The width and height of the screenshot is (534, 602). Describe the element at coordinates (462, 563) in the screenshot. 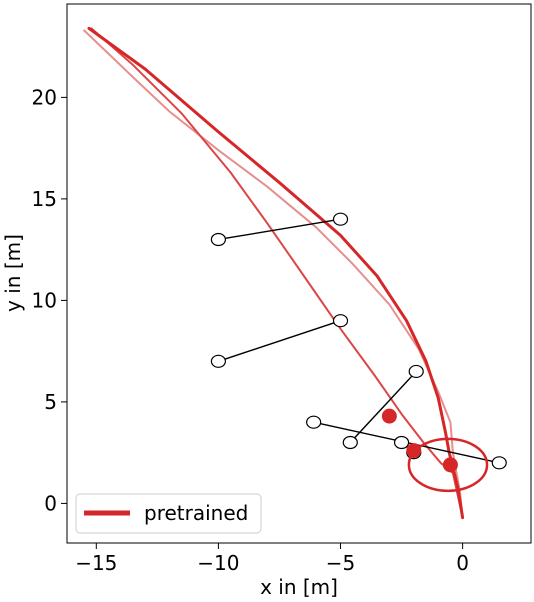

I see `x-tick-label: 0` at that location.